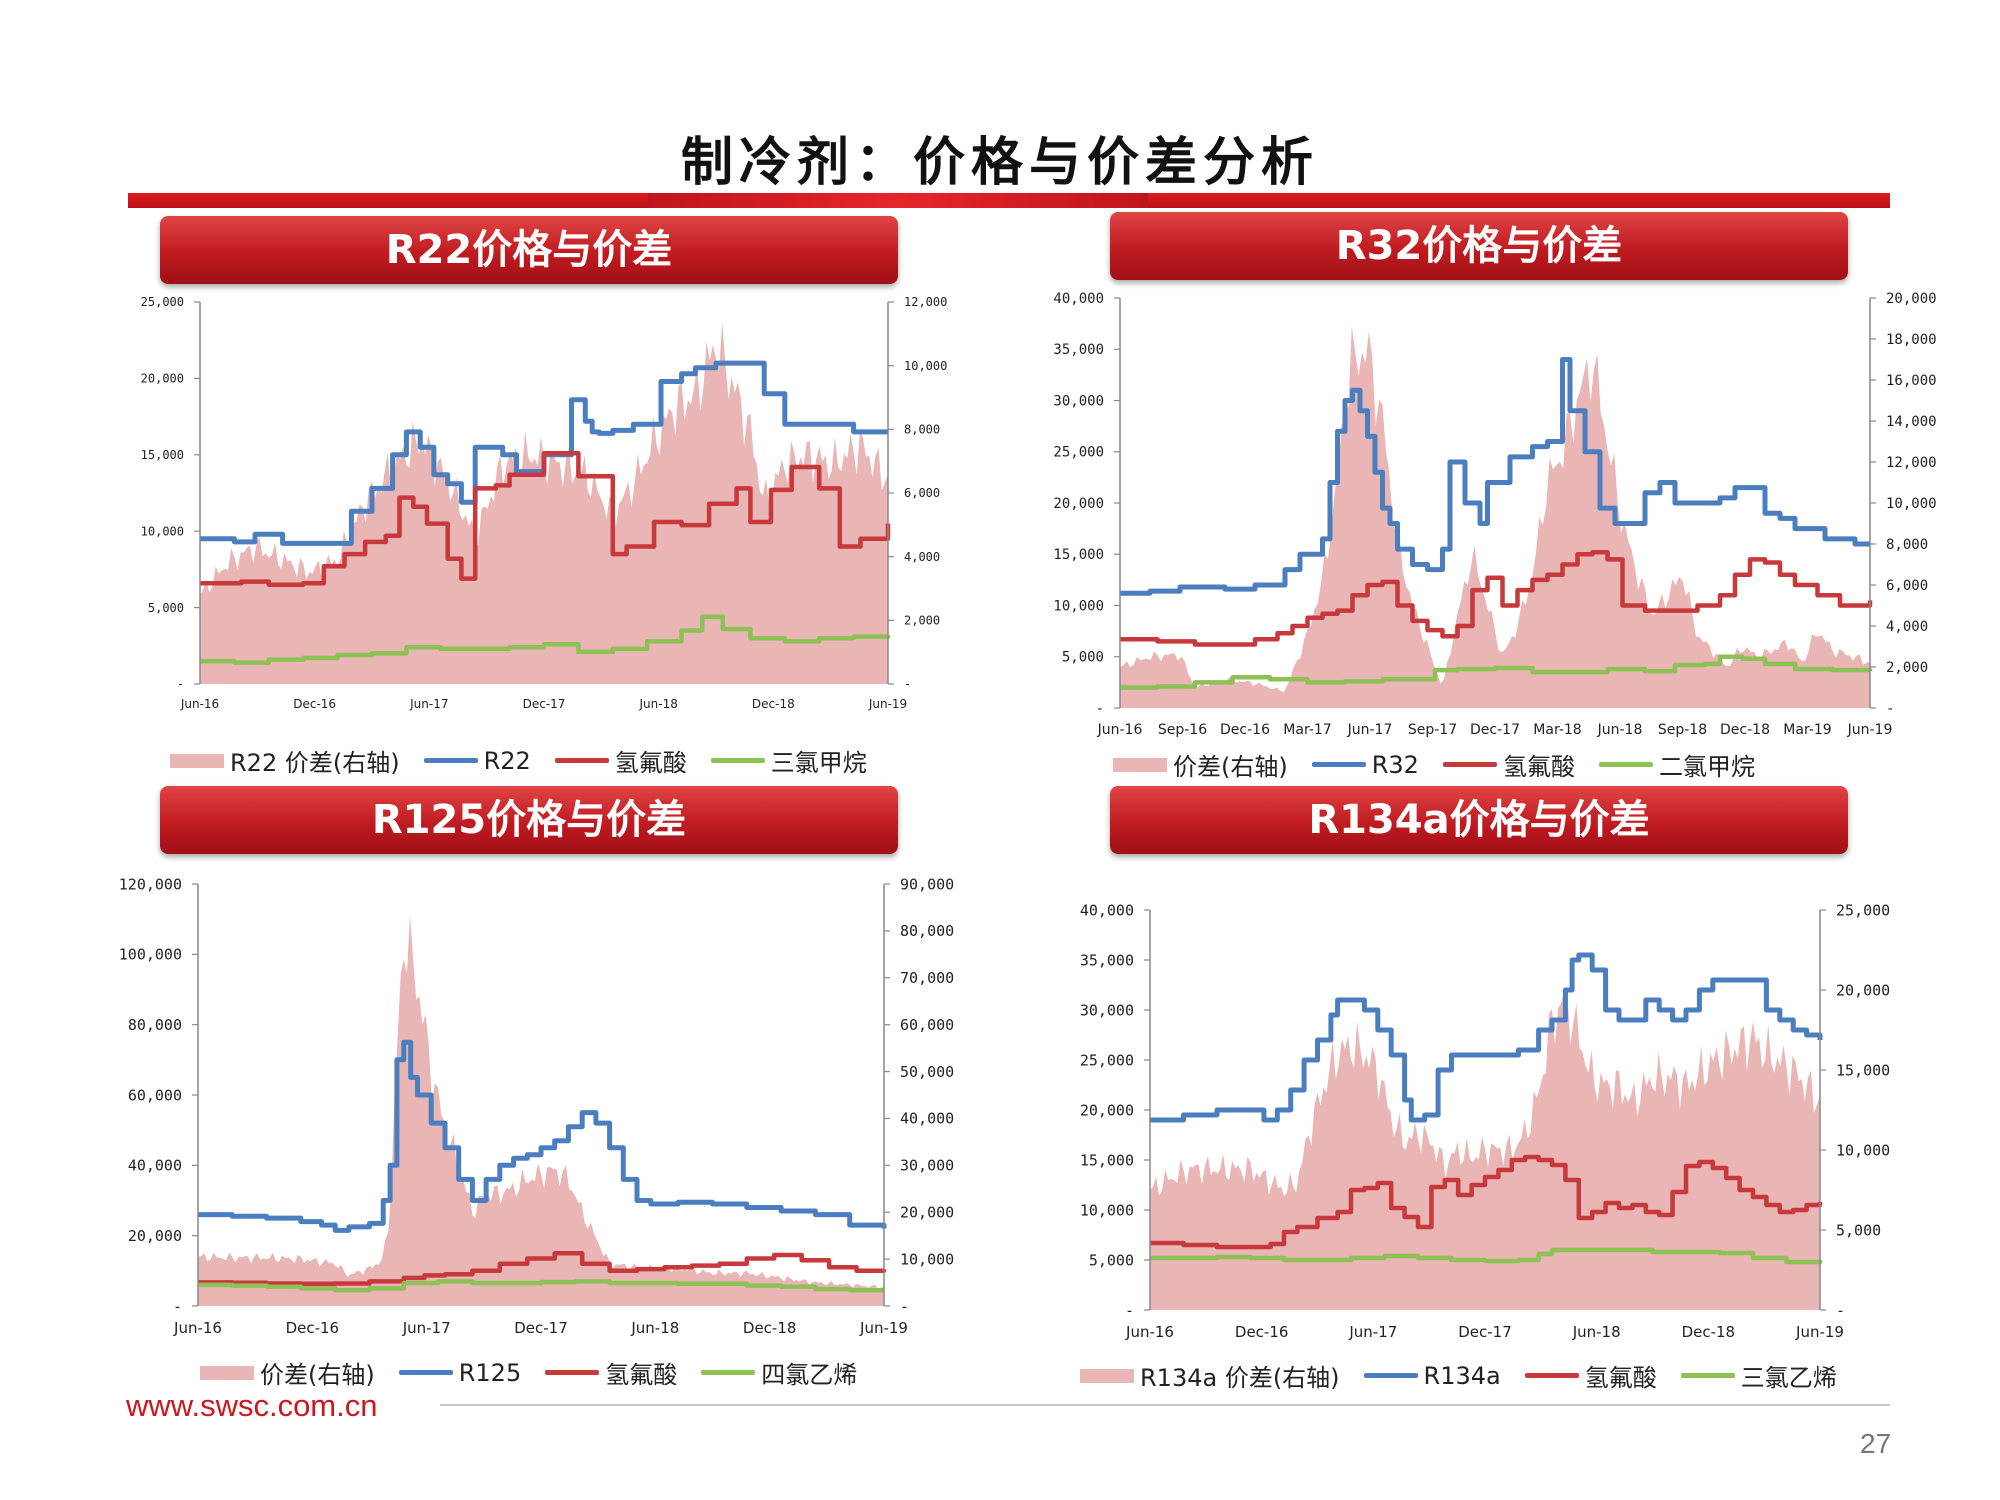  Describe the element at coordinates (1706, 767) in the screenshot. I see `legend-label: 二氯甲烷` at that location.